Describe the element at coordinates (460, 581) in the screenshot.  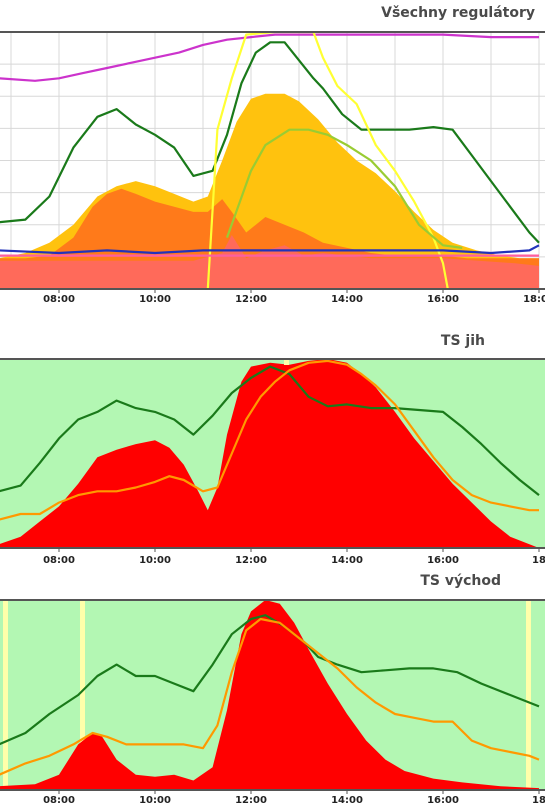
I see `panel-3-title: TS východ` at that location.